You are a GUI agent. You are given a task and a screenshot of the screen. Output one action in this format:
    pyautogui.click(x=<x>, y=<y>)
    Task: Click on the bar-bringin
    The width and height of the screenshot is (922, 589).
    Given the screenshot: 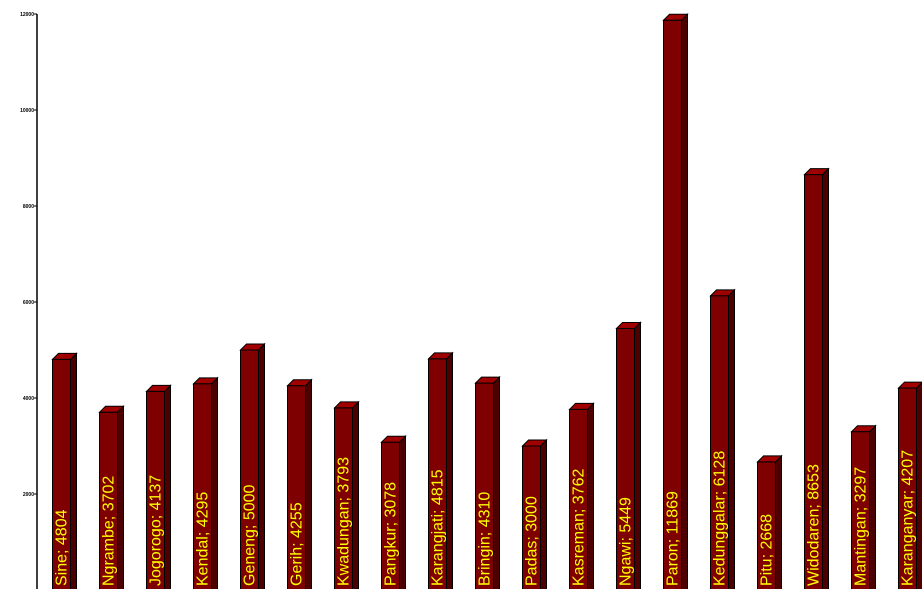 What is the action you would take?
    pyautogui.click(x=487, y=482)
    